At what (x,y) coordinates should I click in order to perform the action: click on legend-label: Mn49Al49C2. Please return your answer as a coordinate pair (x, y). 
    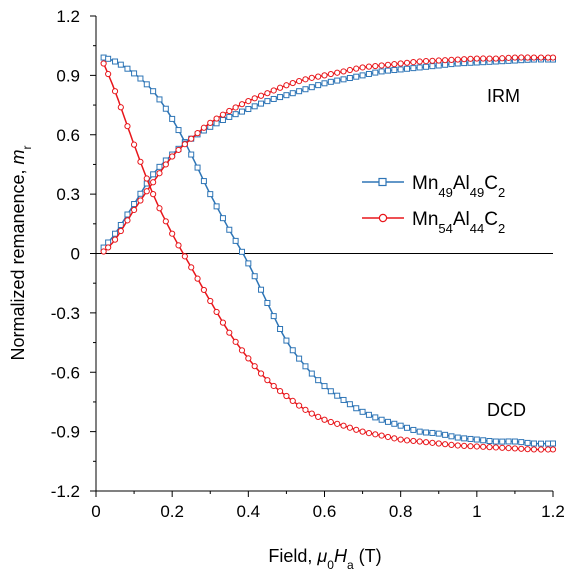
    Looking at the image, I should click on (458, 186).